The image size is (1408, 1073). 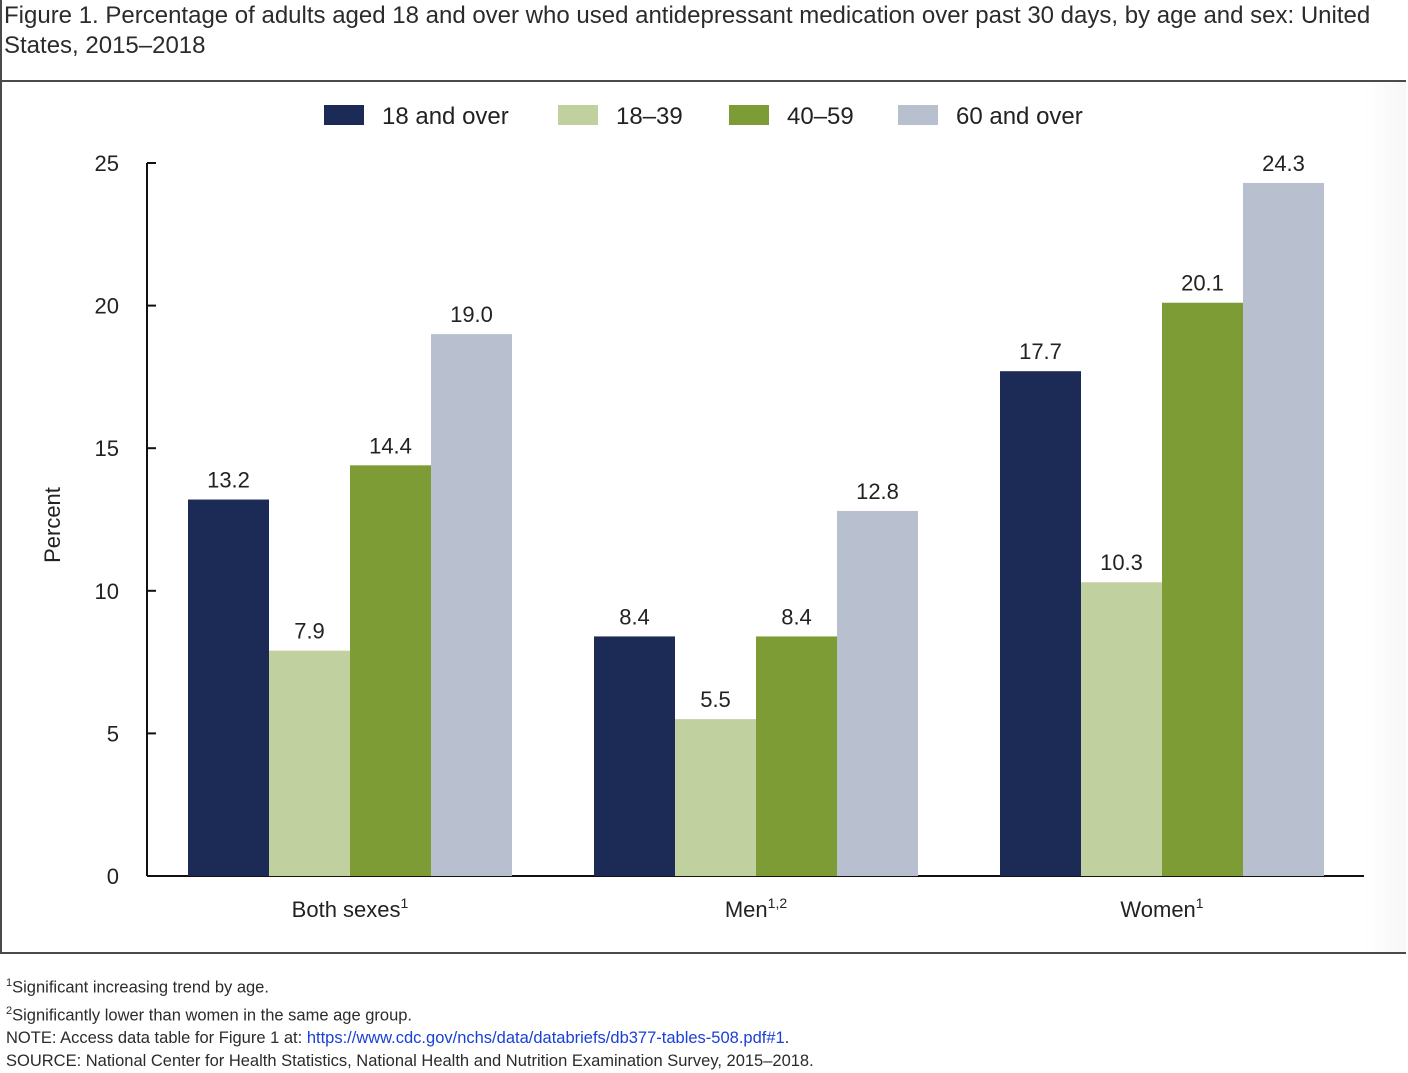 I want to click on category-label-sup-2: 1, so click(x=1200, y=903).